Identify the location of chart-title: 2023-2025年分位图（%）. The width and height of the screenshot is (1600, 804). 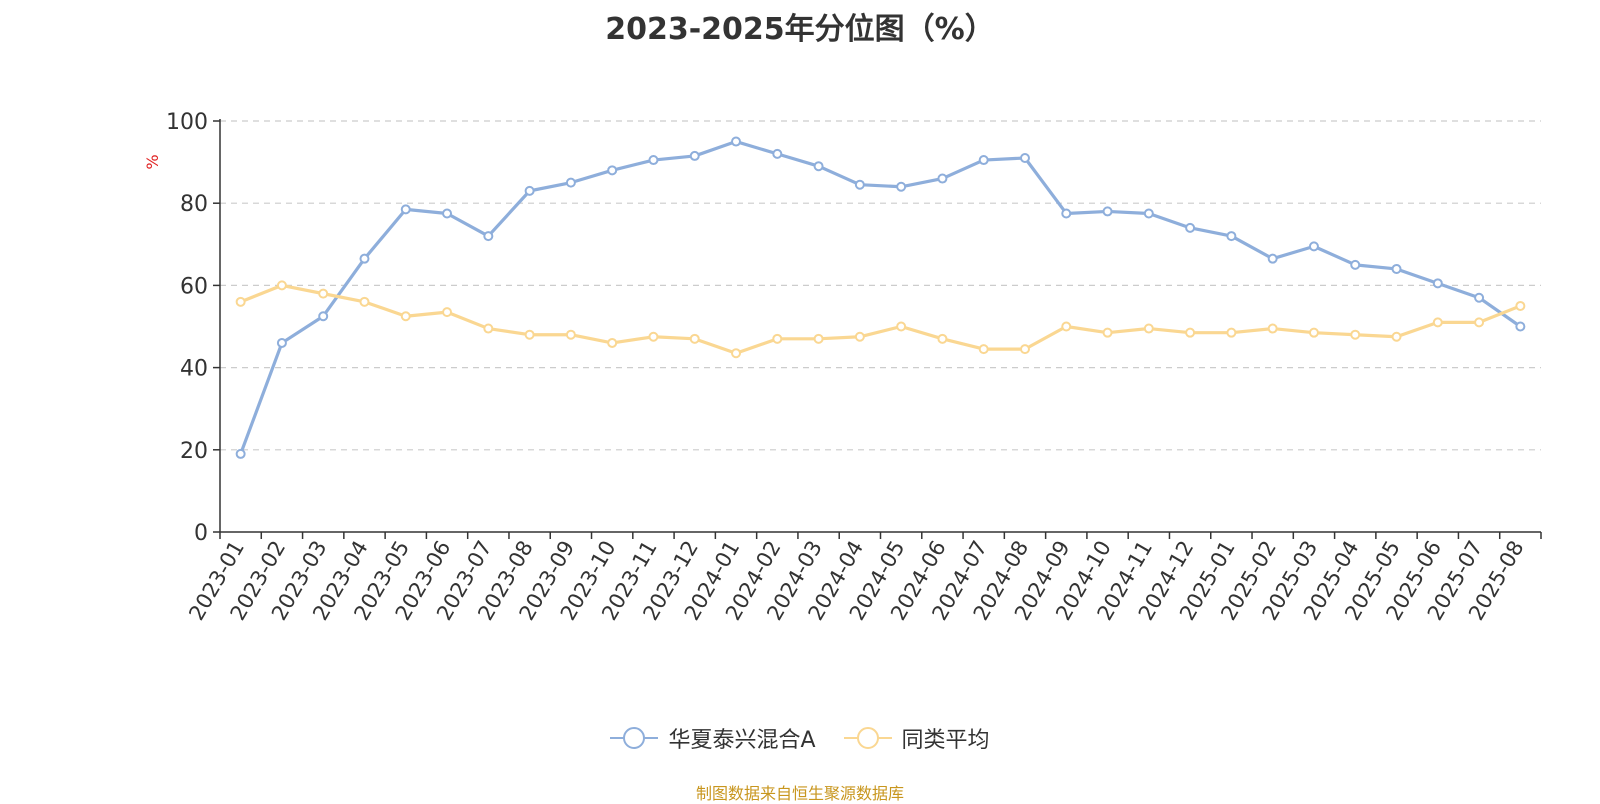
(800, 29).